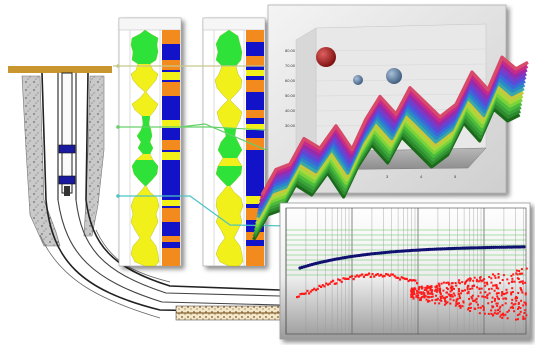 The image size is (535, 345). I want to click on y-tick-label: 80.00, so click(290, 50).